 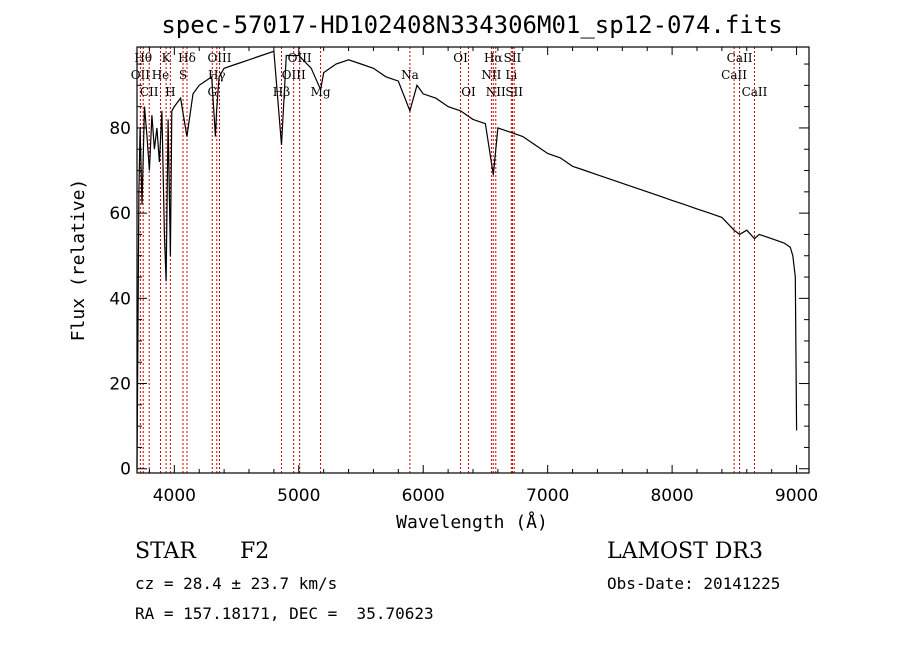 What do you see at coordinates (120, 129) in the screenshot?
I see `y-tick-label: 80` at bounding box center [120, 129].